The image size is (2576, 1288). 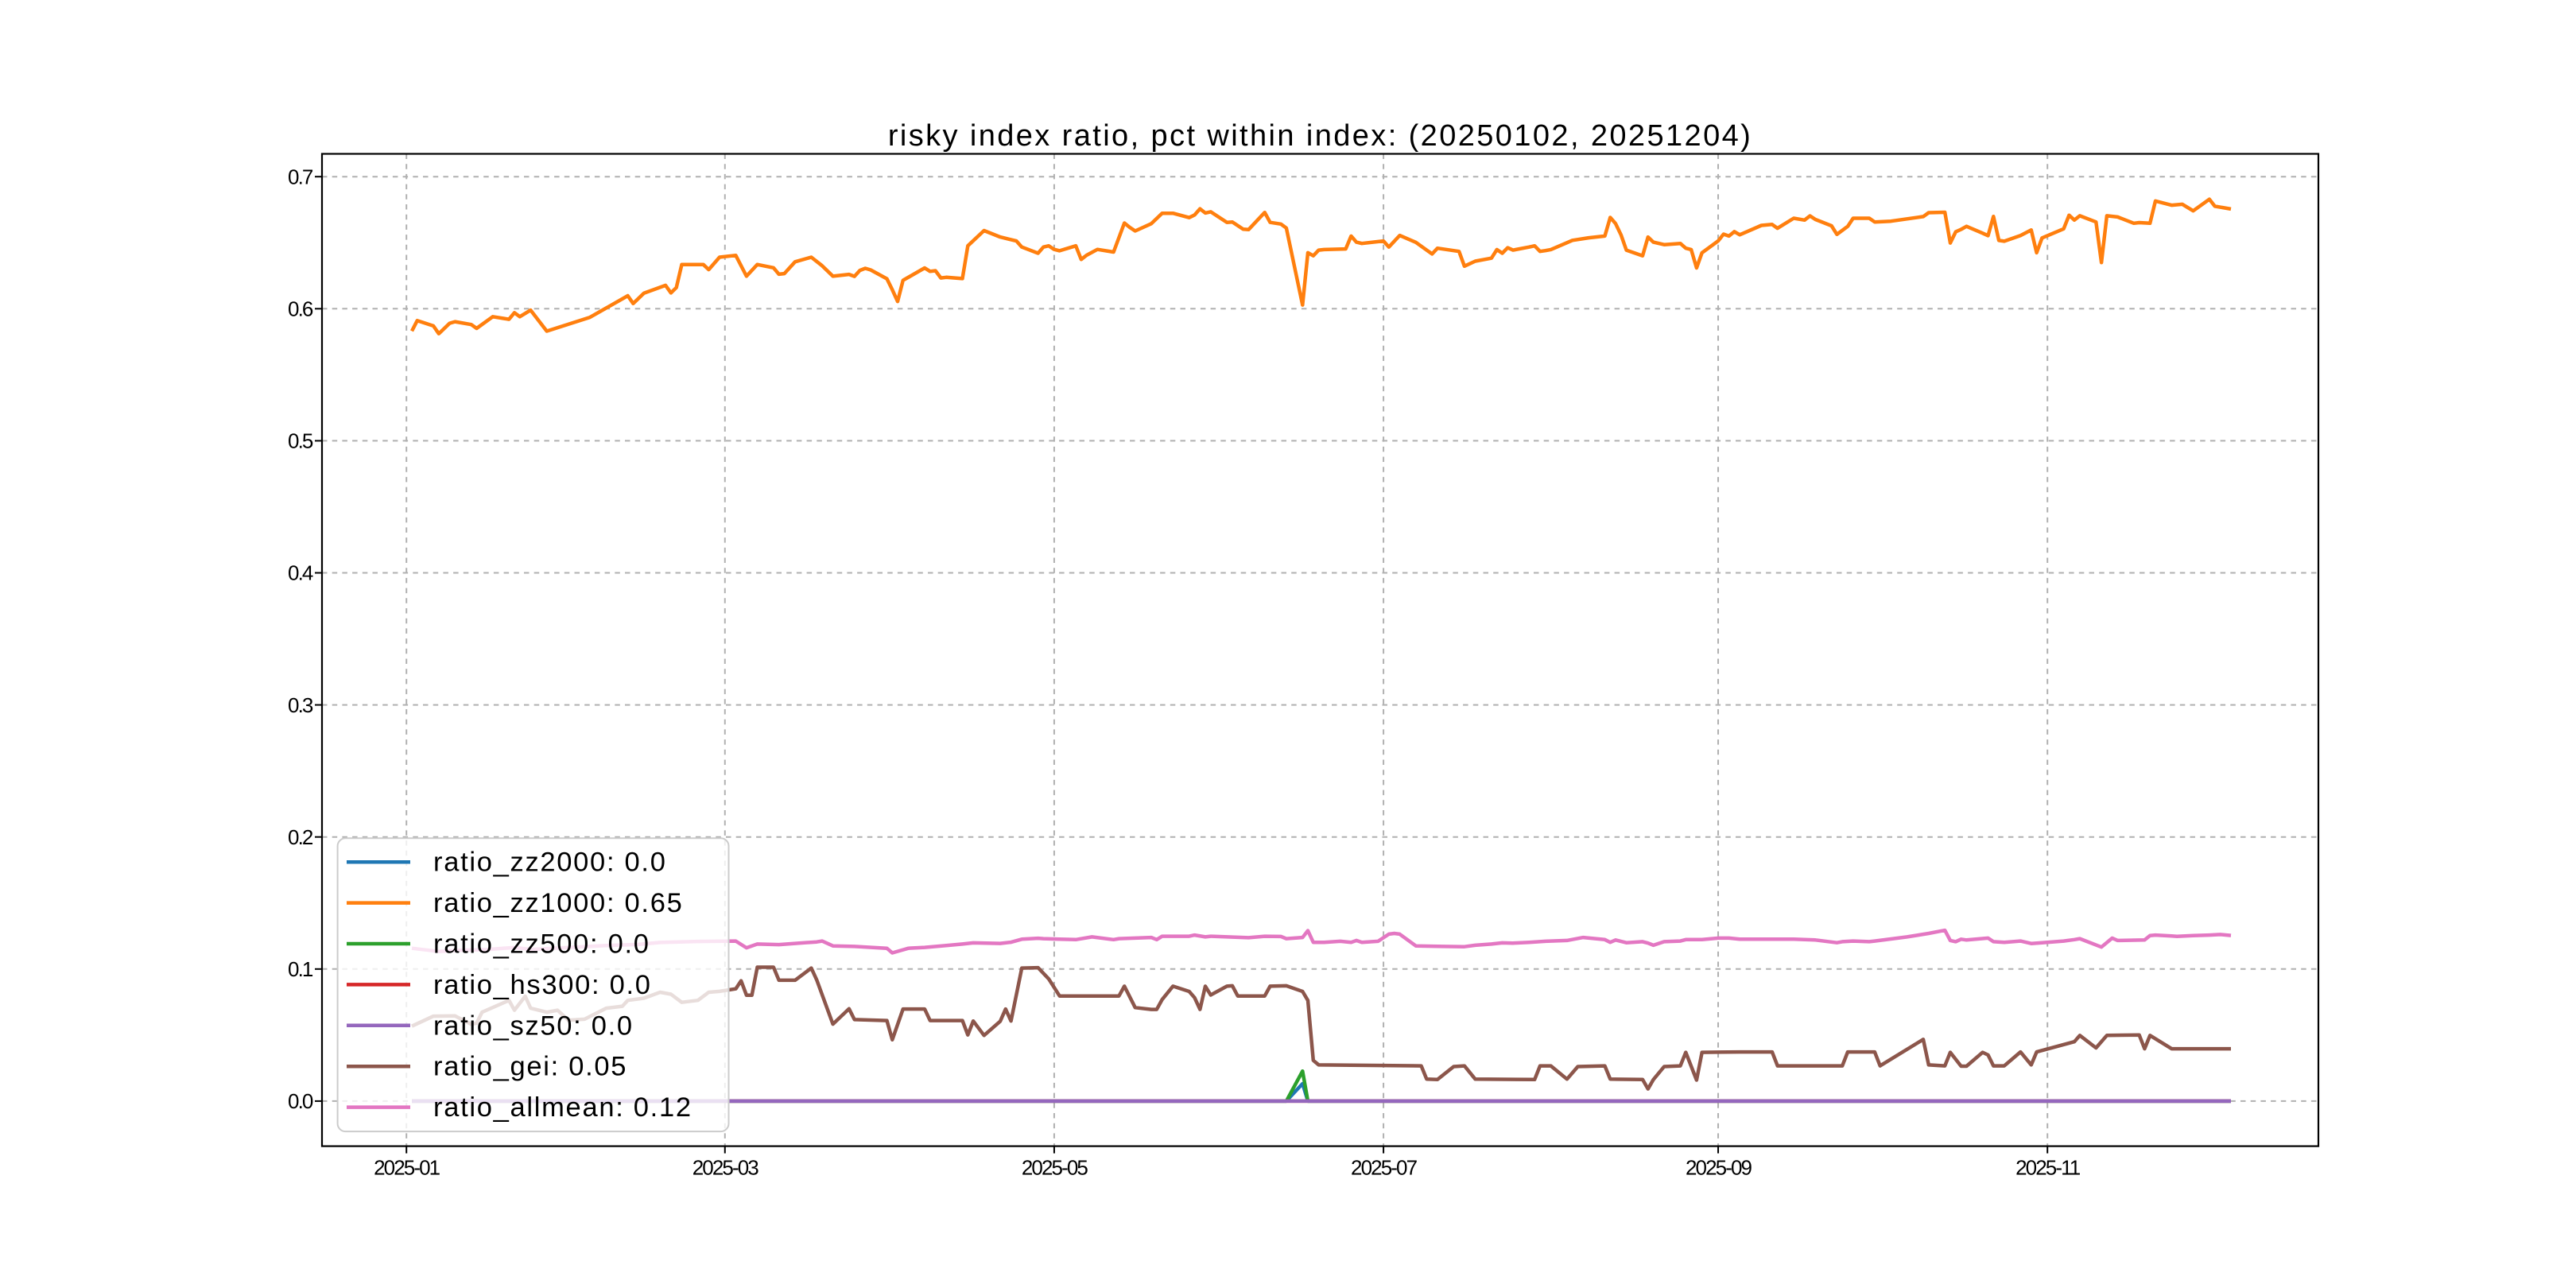 I want to click on legend-label: ratio_zz1000: 0.65, so click(x=558, y=903).